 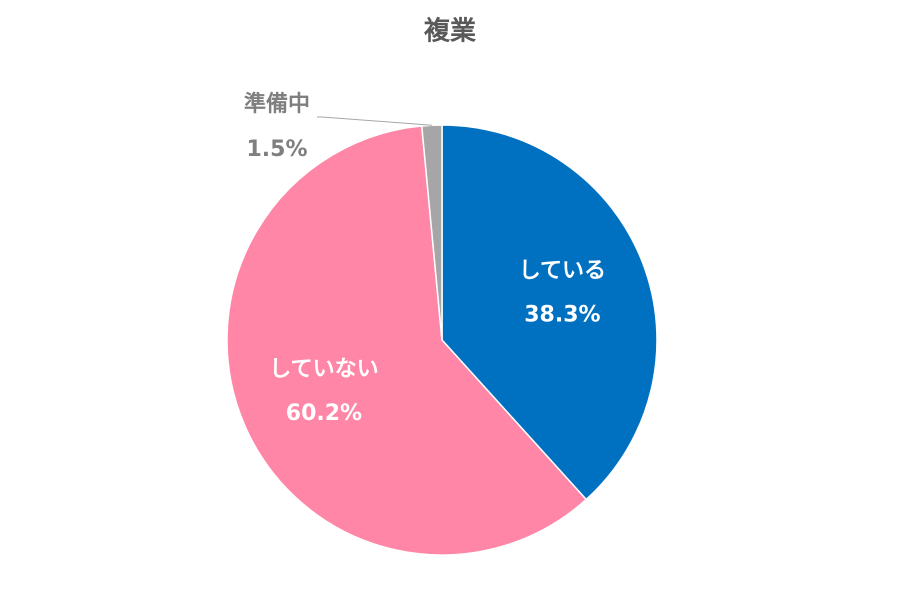 I want to click on leader-line, so click(x=374, y=121).